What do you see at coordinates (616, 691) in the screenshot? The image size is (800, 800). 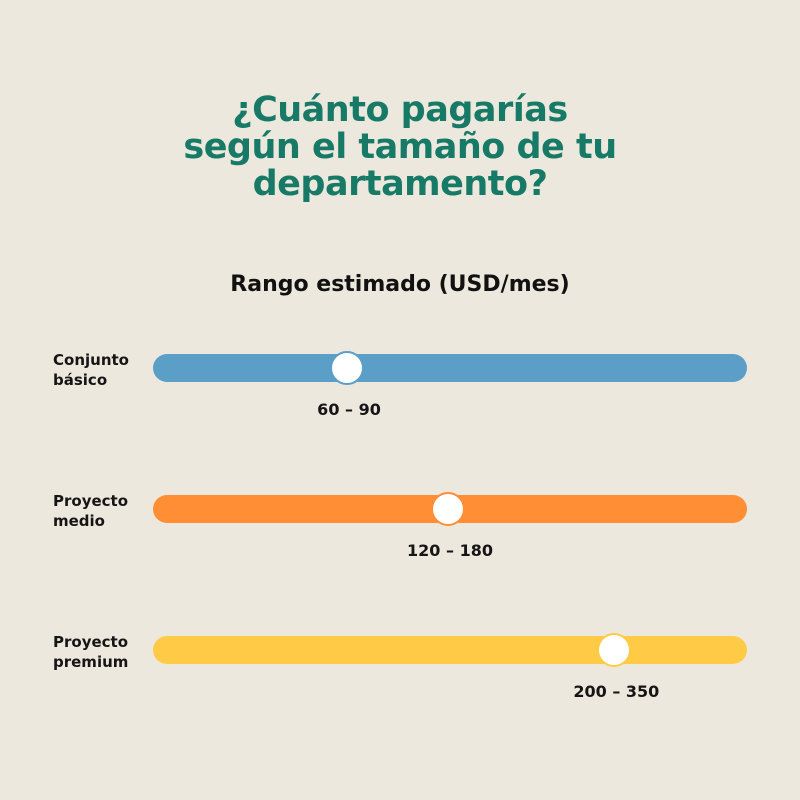 I see `range-value: 200 – 350` at bounding box center [616, 691].